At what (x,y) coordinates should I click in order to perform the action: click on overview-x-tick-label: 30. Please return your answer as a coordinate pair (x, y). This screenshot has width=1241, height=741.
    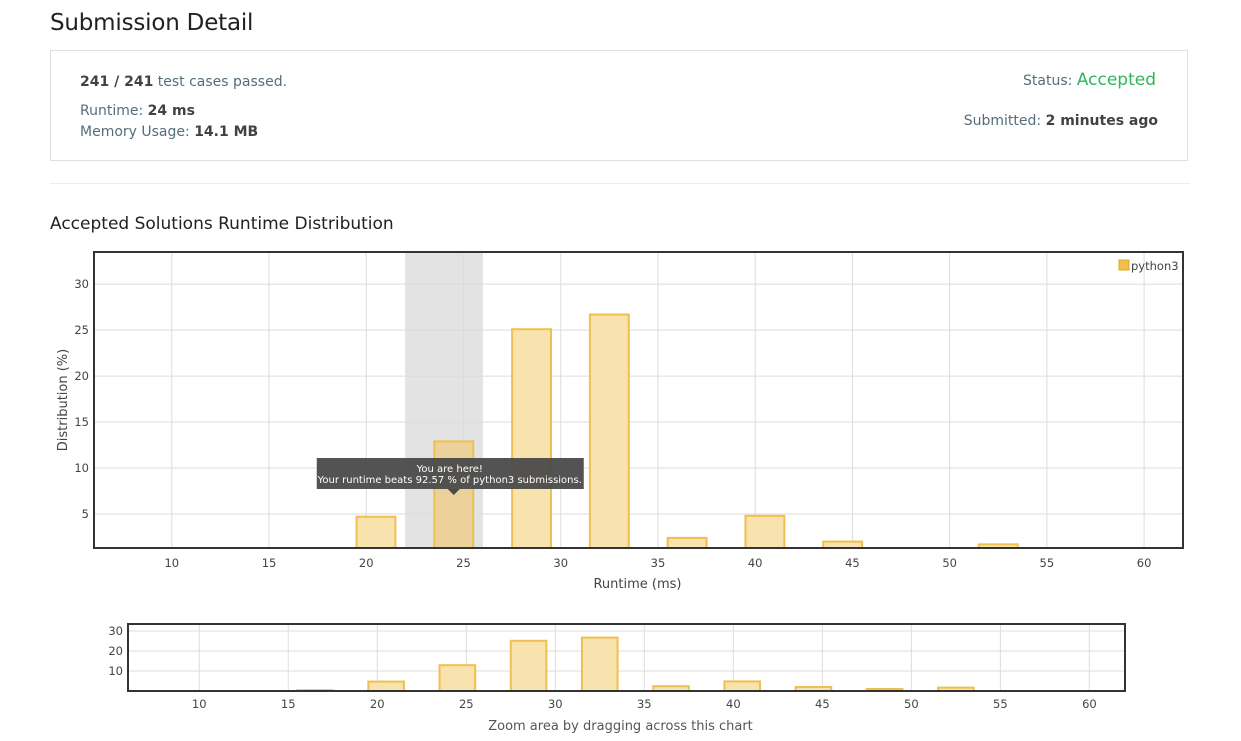
    Looking at the image, I should click on (555, 704).